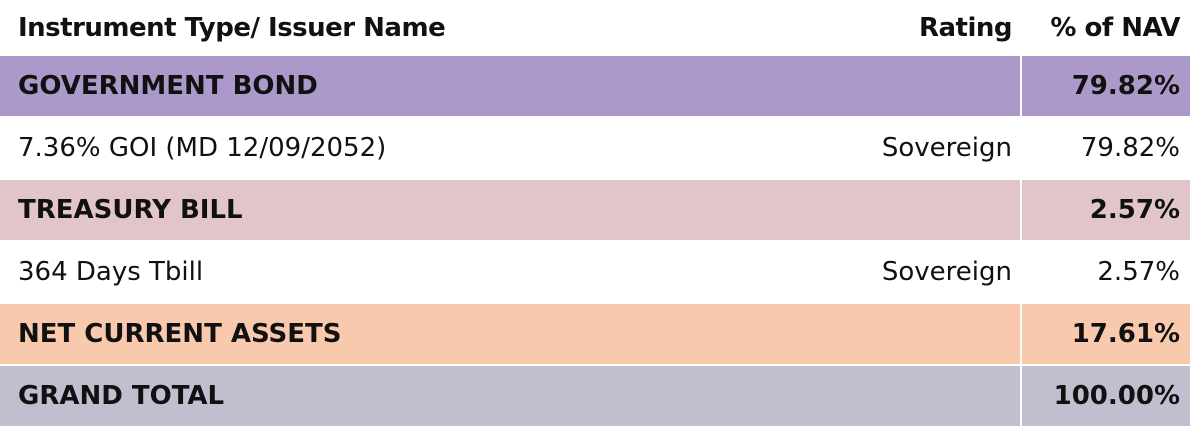 This screenshot has width=1197, height=441. Describe the element at coordinates (1115, 28) in the screenshot. I see `header-cell: % of NAV` at that location.